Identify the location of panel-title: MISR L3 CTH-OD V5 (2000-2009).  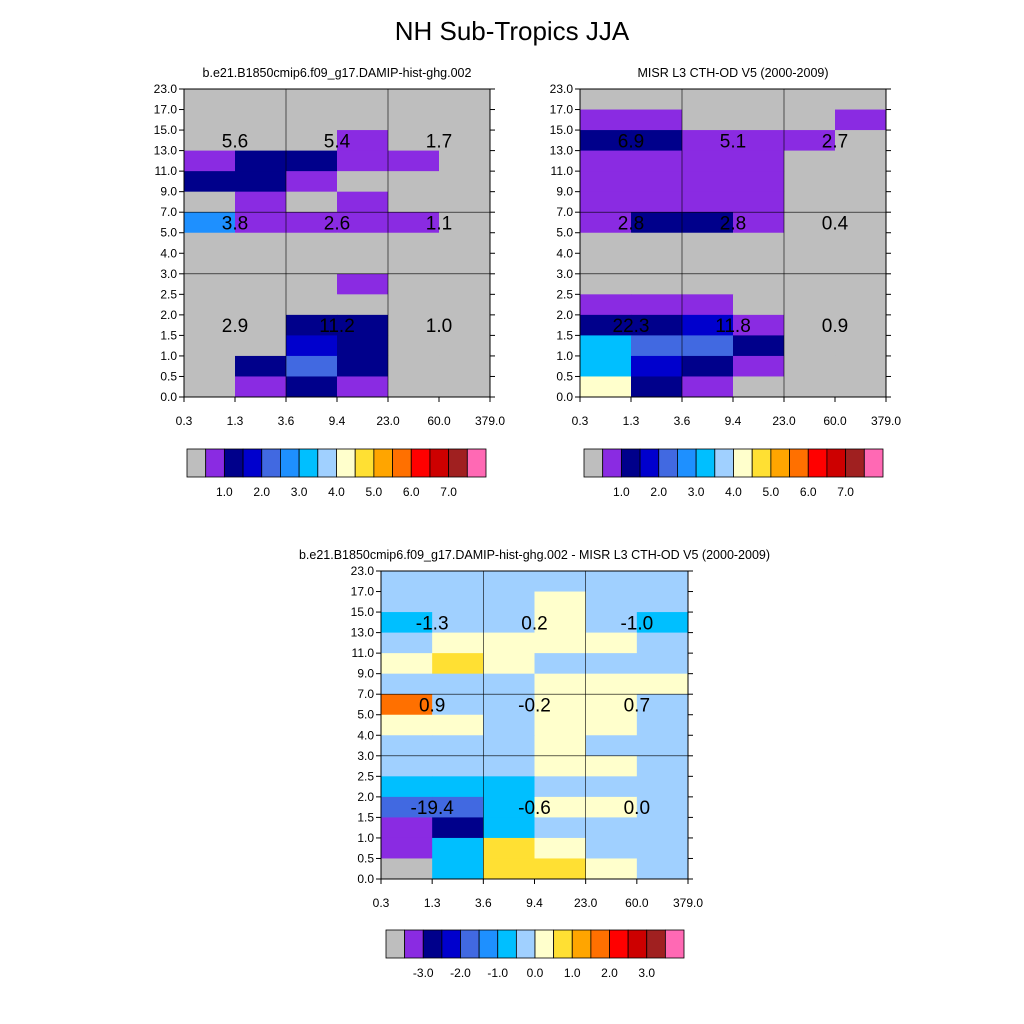
(732, 73).